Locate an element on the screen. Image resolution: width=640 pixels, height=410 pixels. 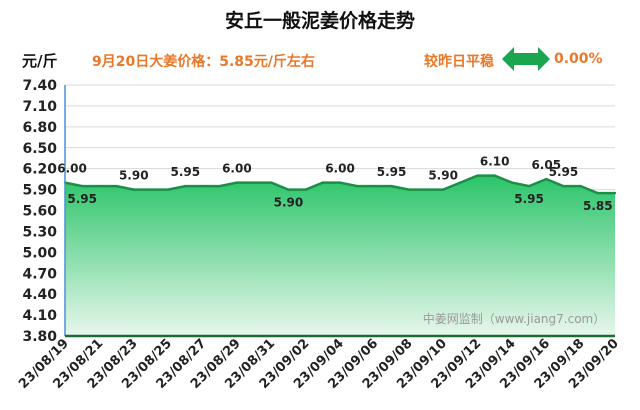
y-tick-label: 4.10 is located at coordinates (39, 316).